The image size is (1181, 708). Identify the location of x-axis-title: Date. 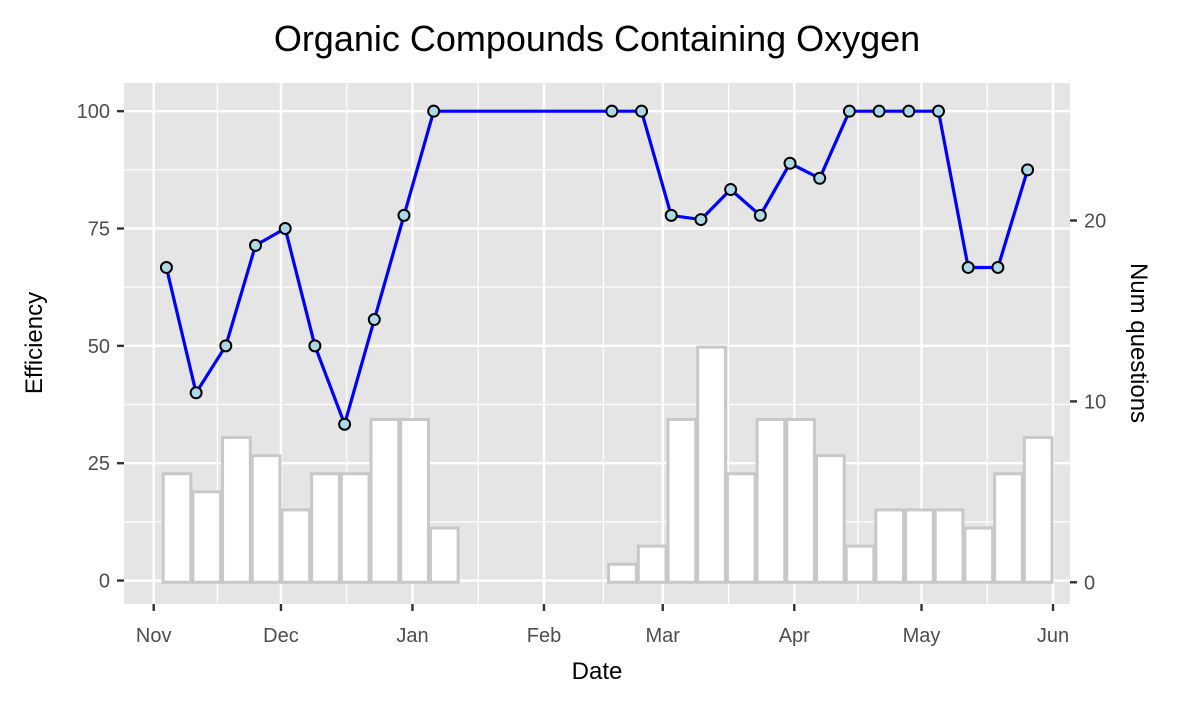
(597, 671).